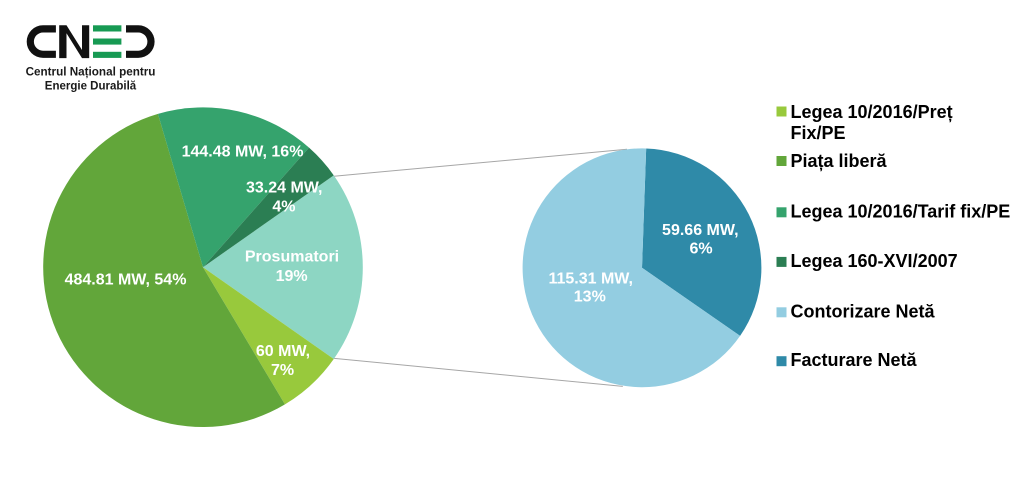 The image size is (1024, 487). What do you see at coordinates (243, 152) in the screenshot?
I see `svg-text: 144.48 MW, 16%` at bounding box center [243, 152].